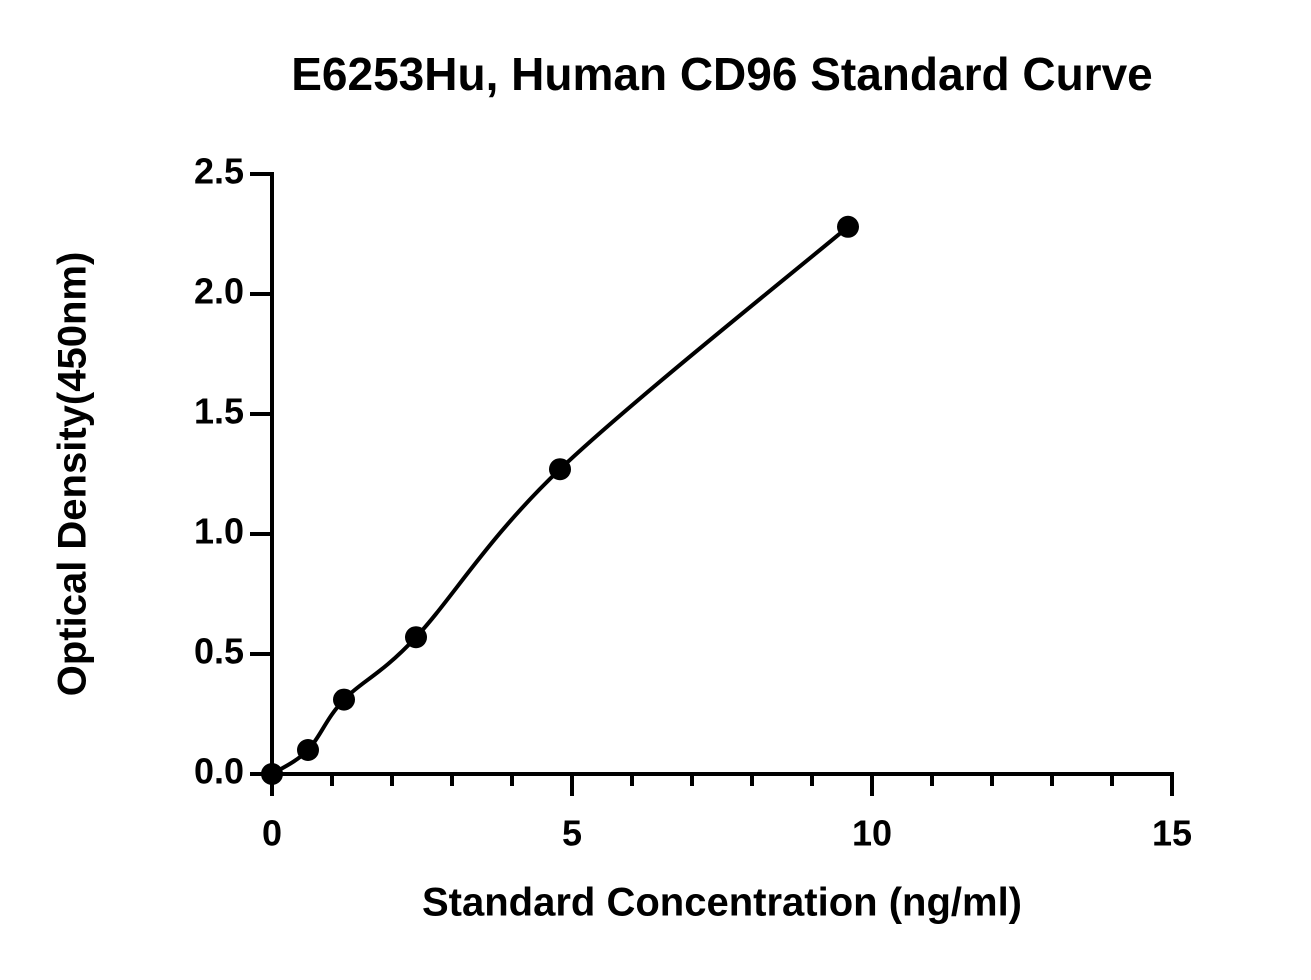 This screenshot has height=980, width=1311. I want to click on y-axis-label: Optical Density(450nm), so click(73, 474).